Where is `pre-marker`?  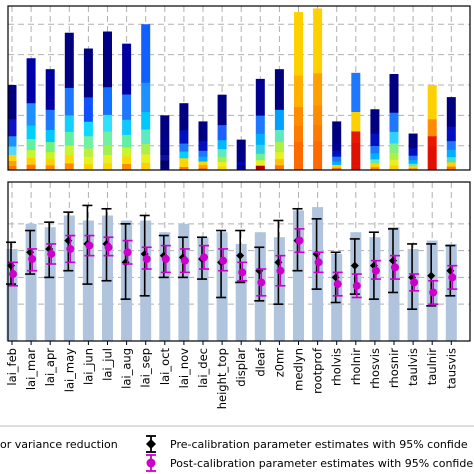
pre-marker is located at coordinates (354, 265).